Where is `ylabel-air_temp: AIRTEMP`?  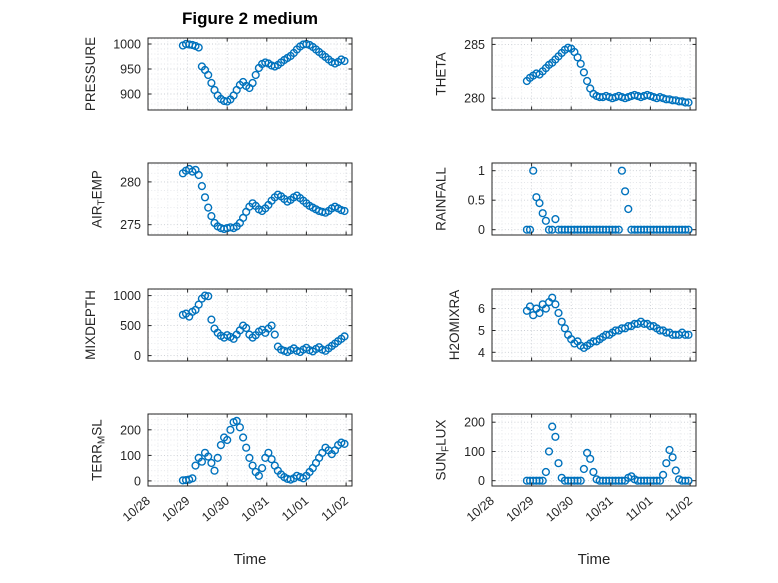
ylabel-air_temp: AIRTEMP is located at coordinates (99, 199).